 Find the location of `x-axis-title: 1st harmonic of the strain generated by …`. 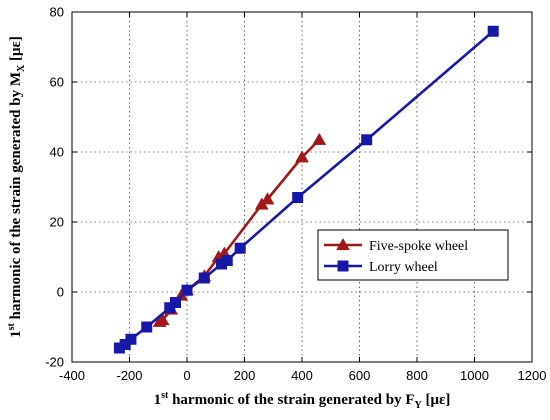

x-axis-title: 1st harmonic of the strain generated by … is located at coordinates (302, 400).